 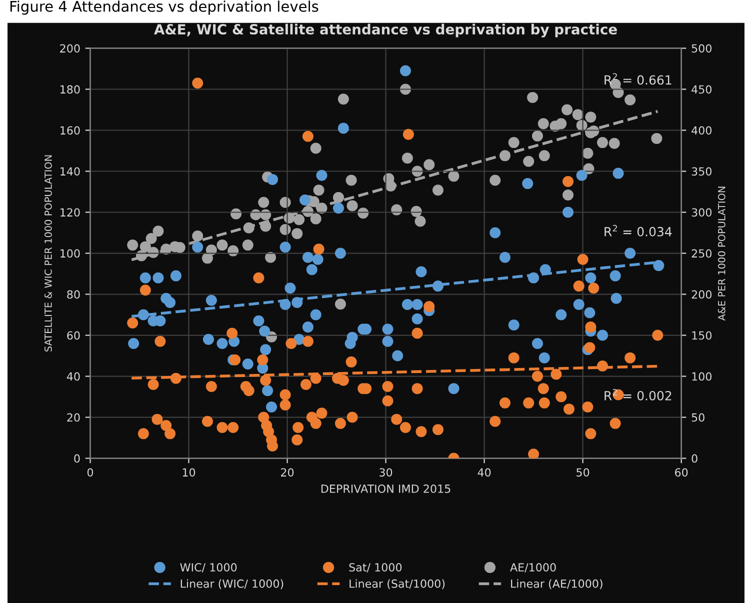 What do you see at coordinates (702, 48) in the screenshot?
I see `y2-tick-label: 500` at bounding box center [702, 48].